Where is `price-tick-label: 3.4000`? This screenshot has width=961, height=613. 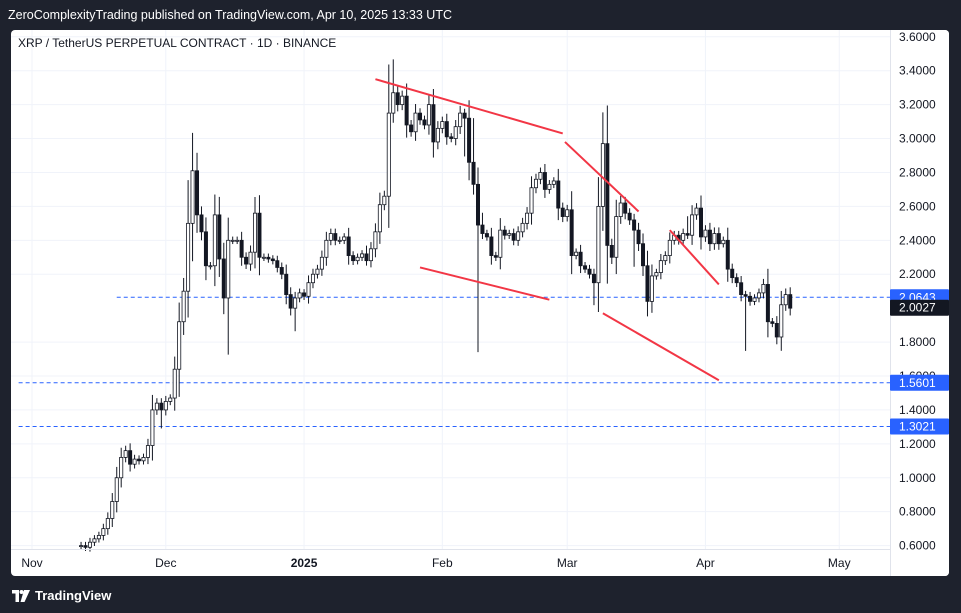 price-tick-label: 3.4000 is located at coordinates (917, 71).